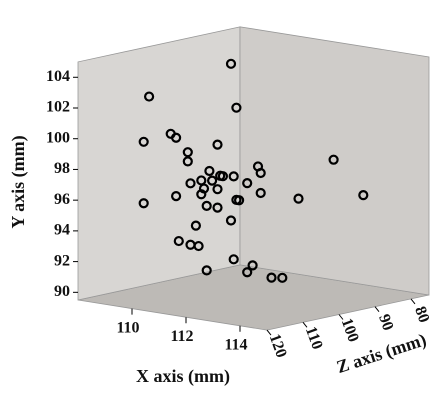 The width and height of the screenshot is (442, 394). What do you see at coordinates (62, 291) in the screenshot?
I see `y-tick-label: 90` at bounding box center [62, 291].